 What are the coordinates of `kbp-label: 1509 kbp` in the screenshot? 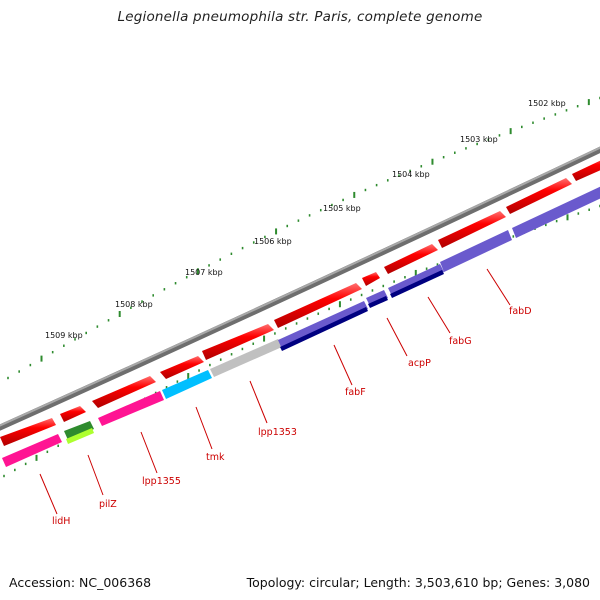 It's located at (64, 335).